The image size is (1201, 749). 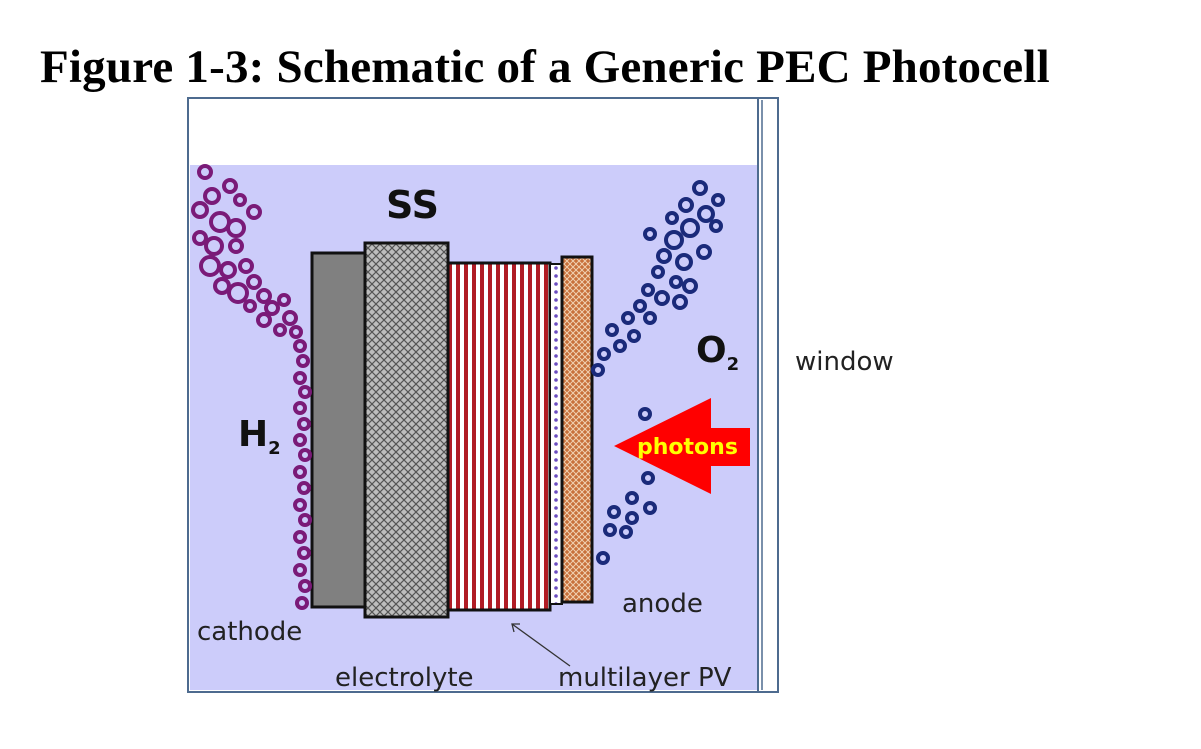 What do you see at coordinates (412, 205) in the screenshot?
I see `ss-label: SS` at bounding box center [412, 205].